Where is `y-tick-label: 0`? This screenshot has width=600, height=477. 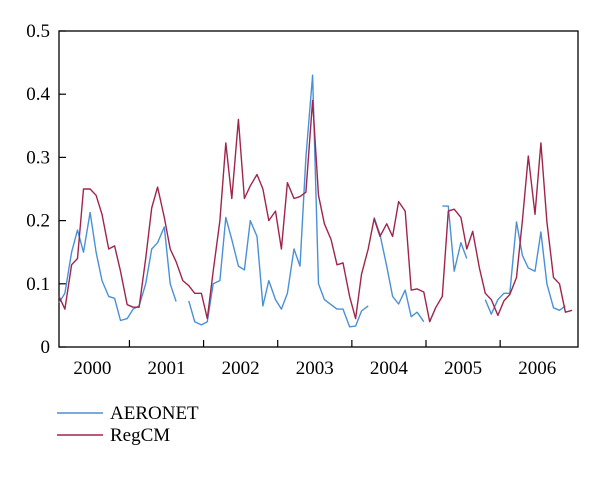
y-tick-label: 0 is located at coordinates (46, 347).